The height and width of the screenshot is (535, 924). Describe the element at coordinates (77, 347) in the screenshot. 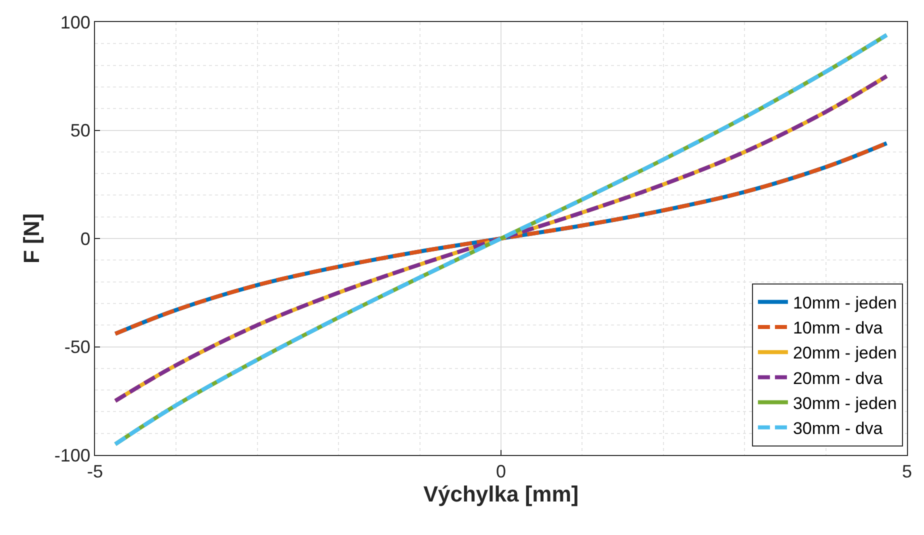

I see `y-tick-label: -50` at that location.